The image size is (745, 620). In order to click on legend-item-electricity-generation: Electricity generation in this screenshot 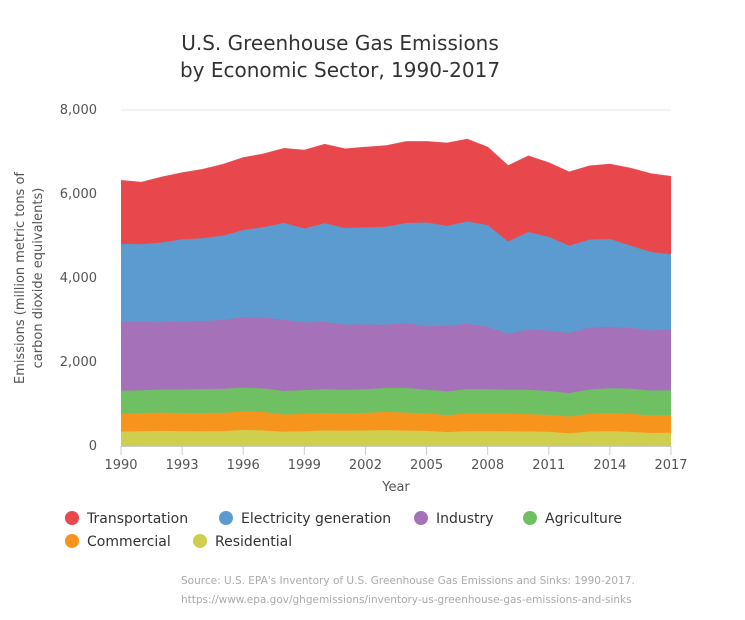, I will do `click(305, 519)`.